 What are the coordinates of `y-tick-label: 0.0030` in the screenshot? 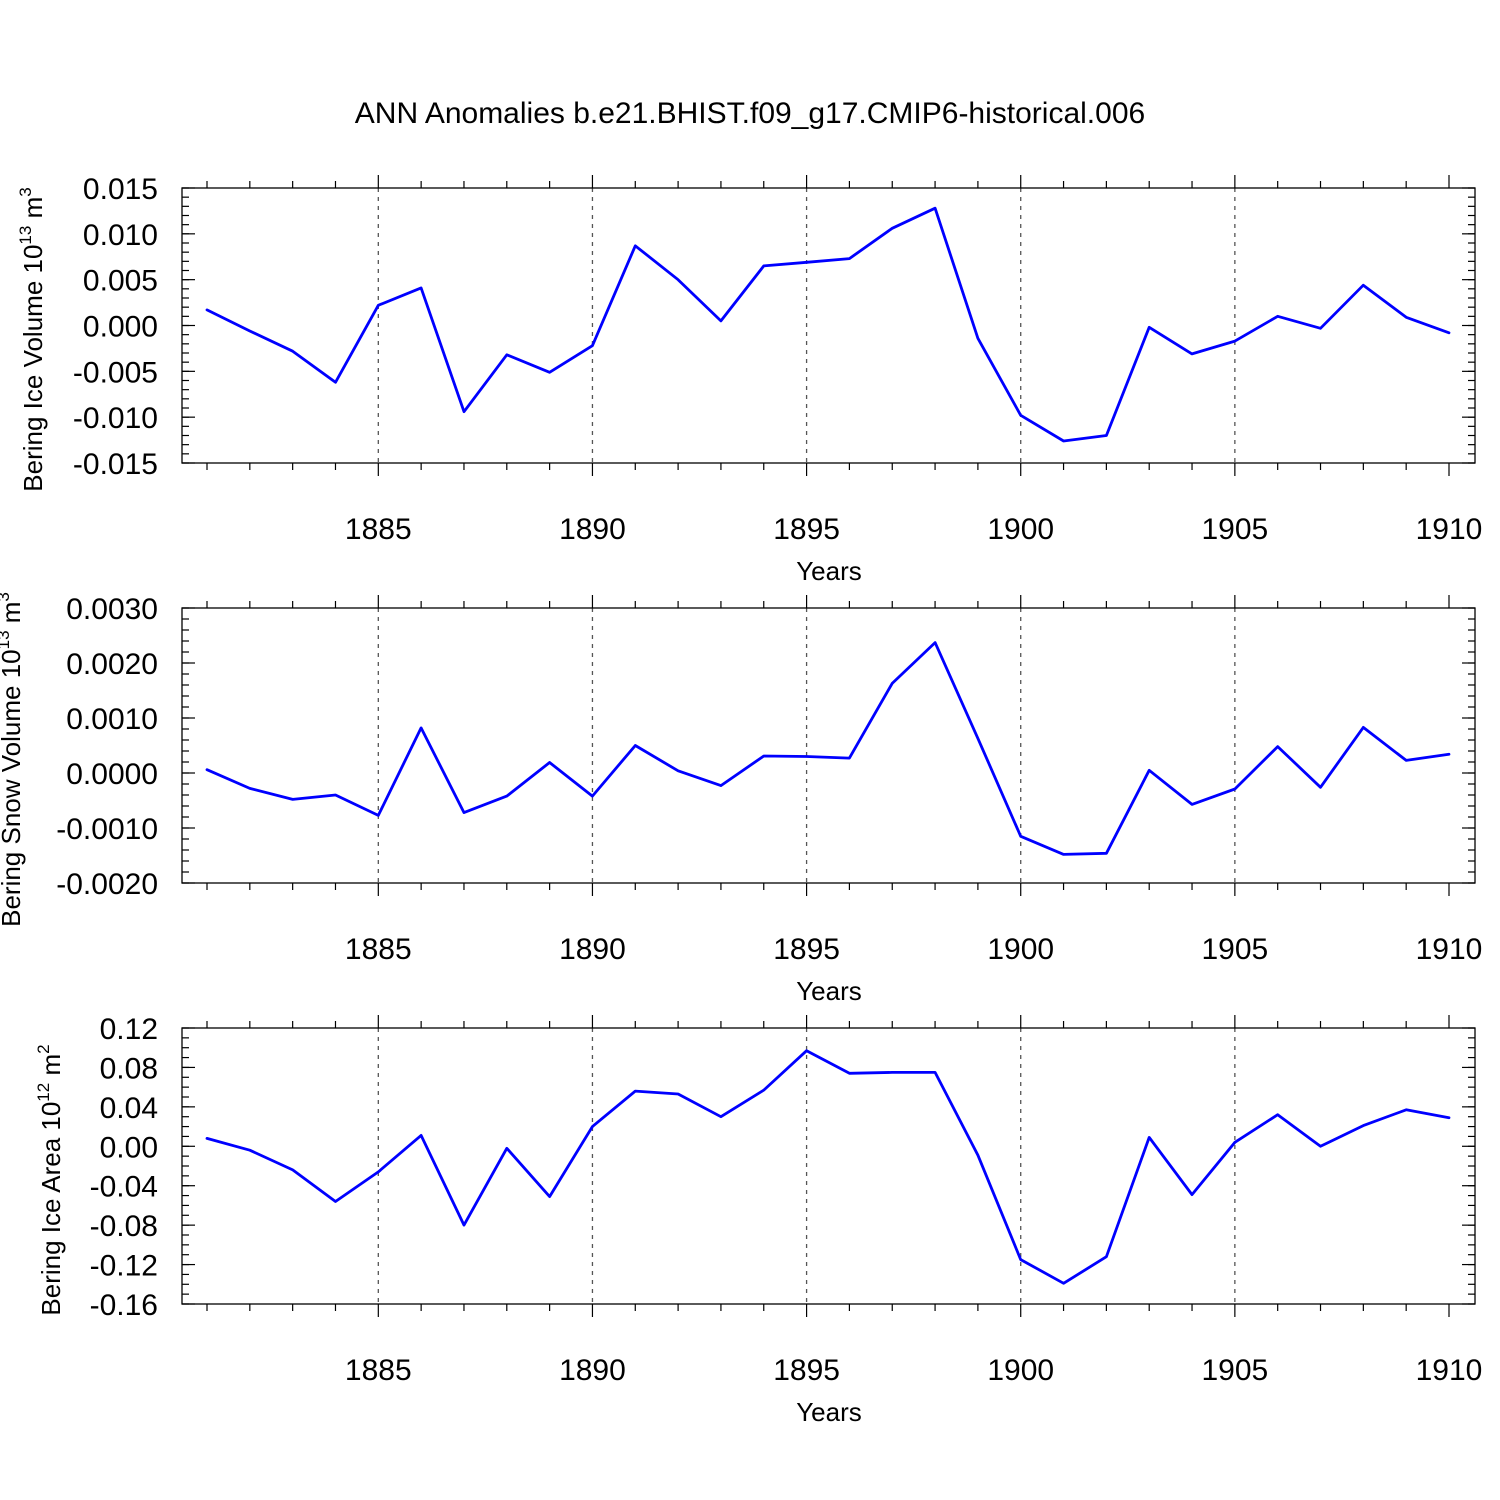 It's located at (112, 609).